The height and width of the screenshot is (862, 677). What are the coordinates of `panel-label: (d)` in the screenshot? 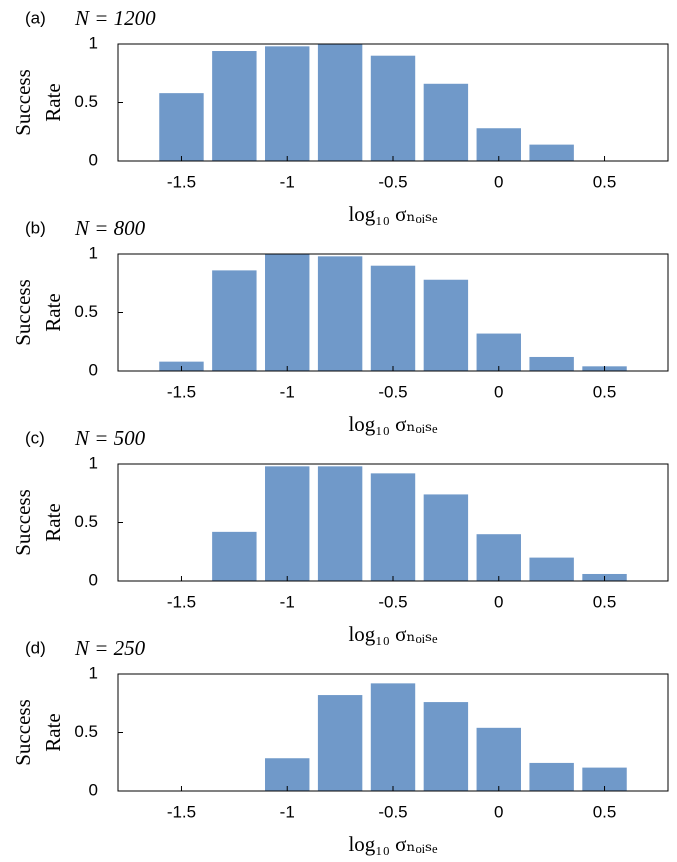 It's located at (35, 647).